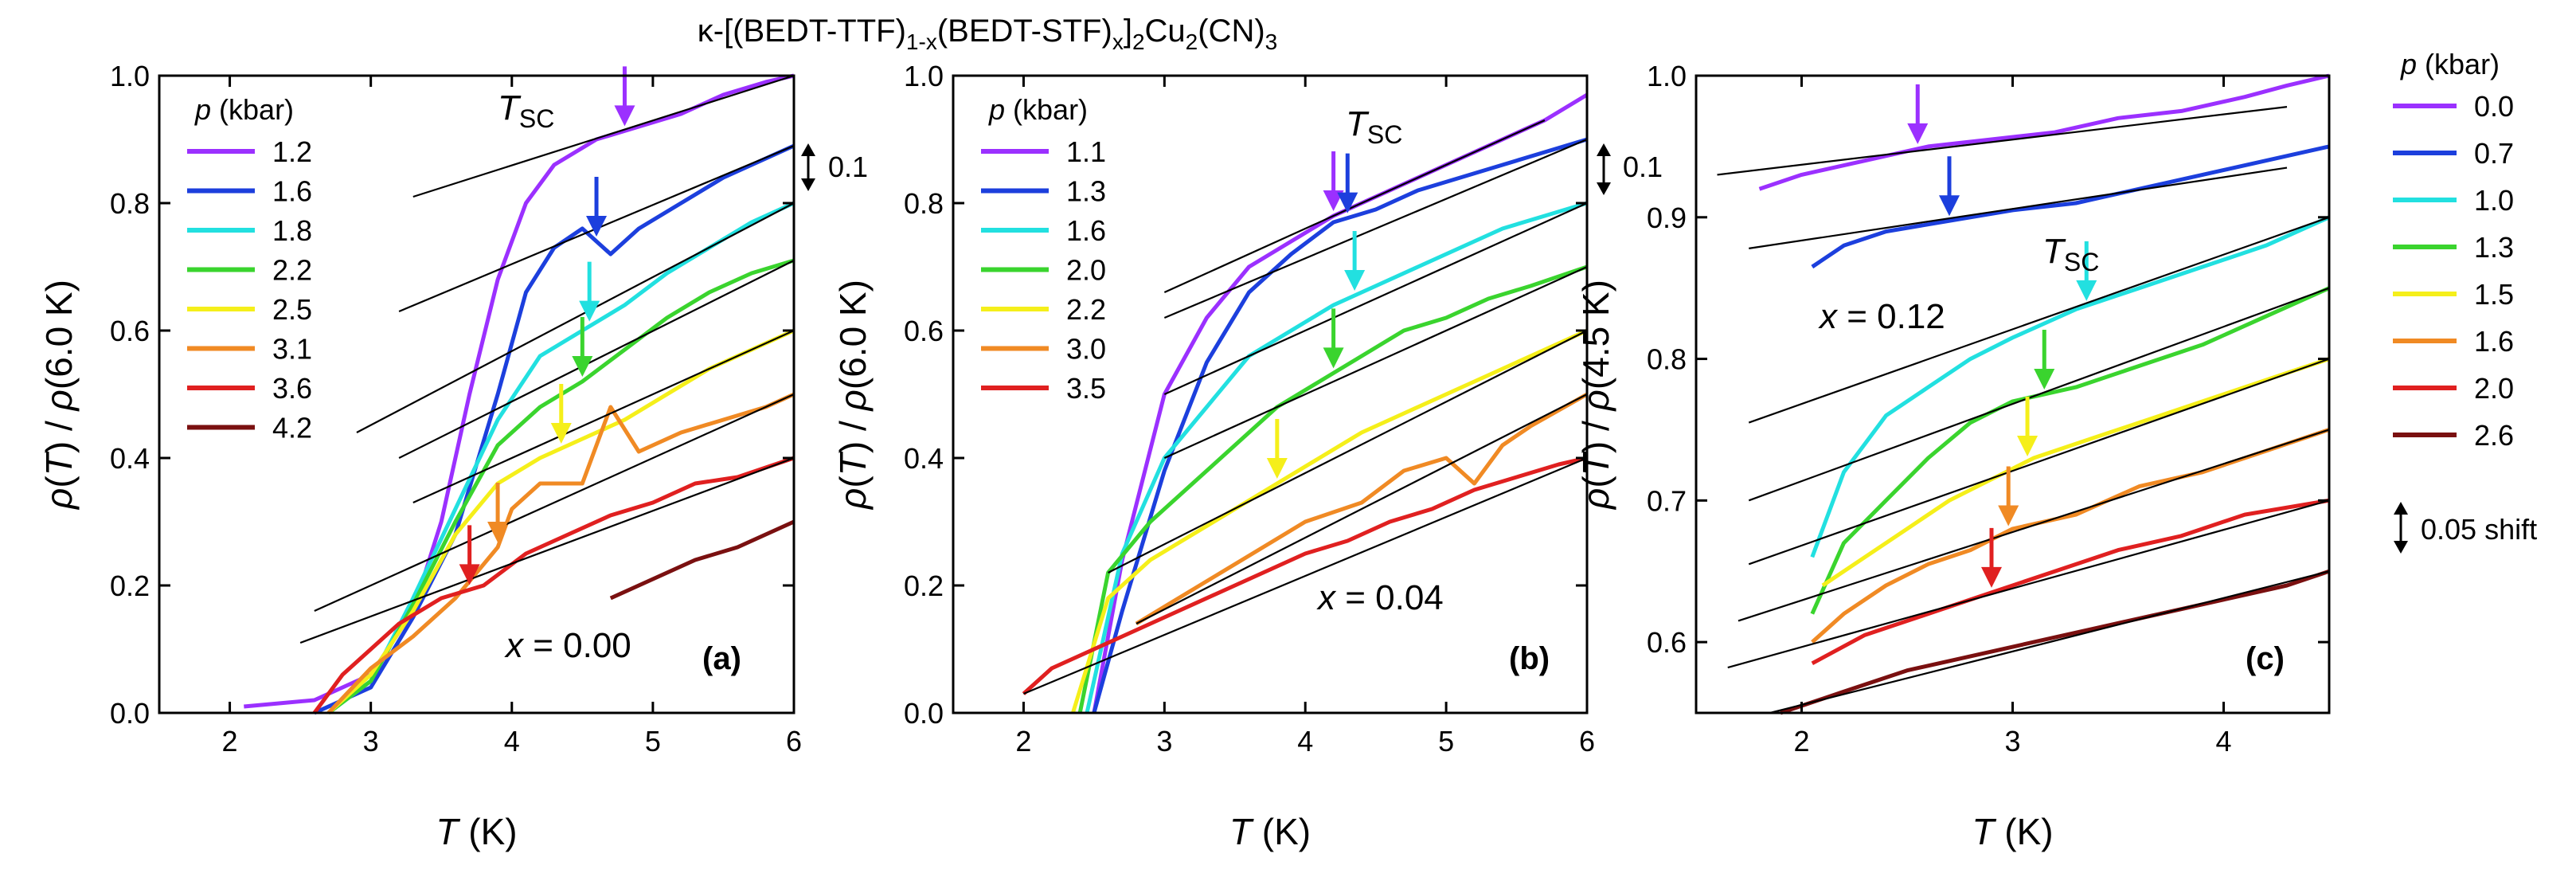 This screenshot has width=2576, height=873. What do you see at coordinates (1086, 230) in the screenshot?
I see `panel-b-legend-label-2: 1.6` at bounding box center [1086, 230].